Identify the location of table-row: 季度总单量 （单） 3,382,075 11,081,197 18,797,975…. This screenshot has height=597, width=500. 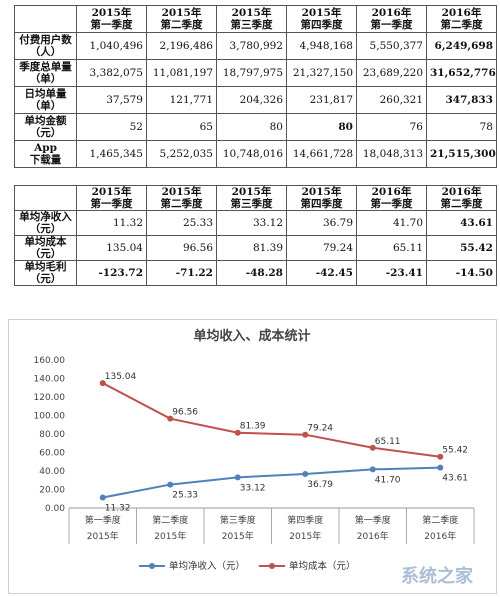
(255, 73).